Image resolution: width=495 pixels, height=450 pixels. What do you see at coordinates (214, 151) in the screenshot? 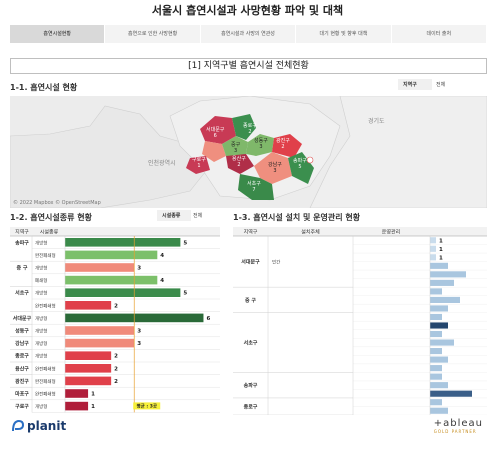
I see `district-mapo` at bounding box center [214, 151].